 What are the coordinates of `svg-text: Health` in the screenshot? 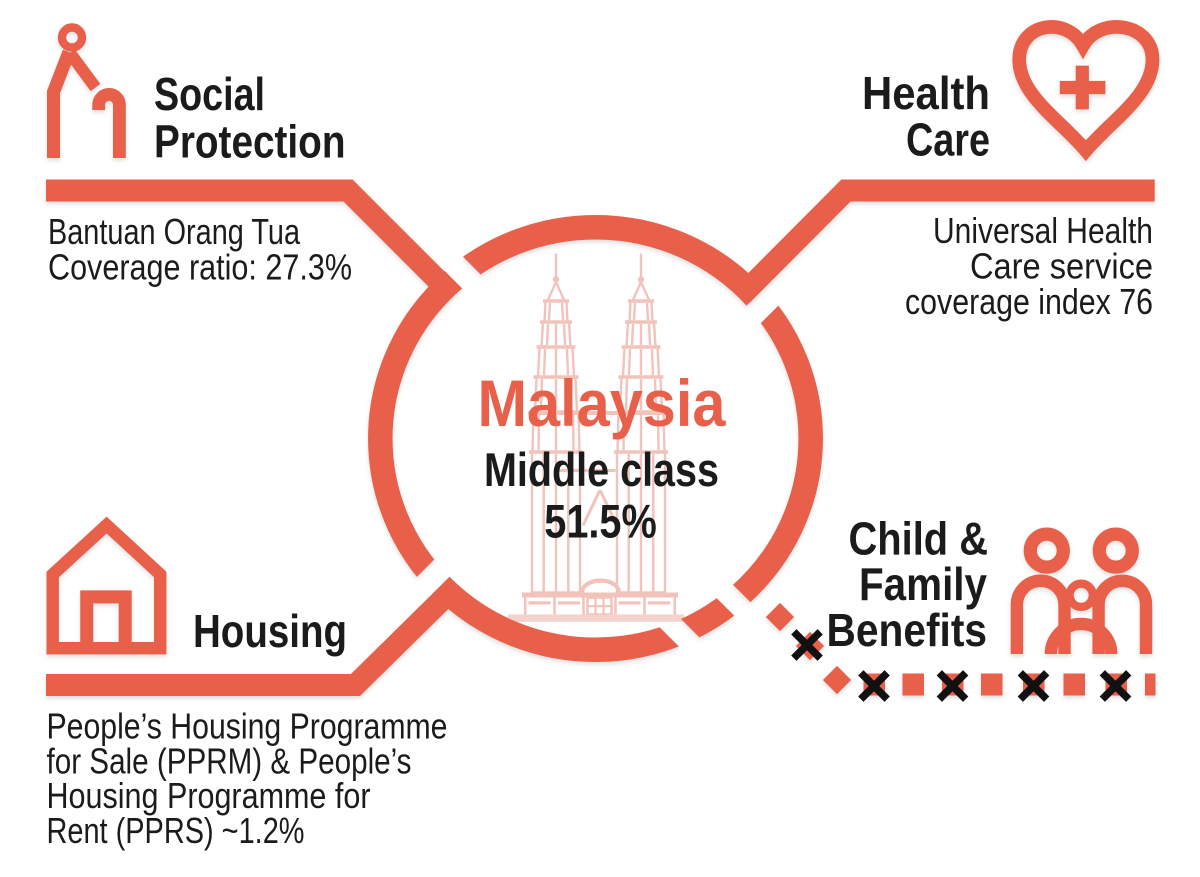 It's located at (926, 93).